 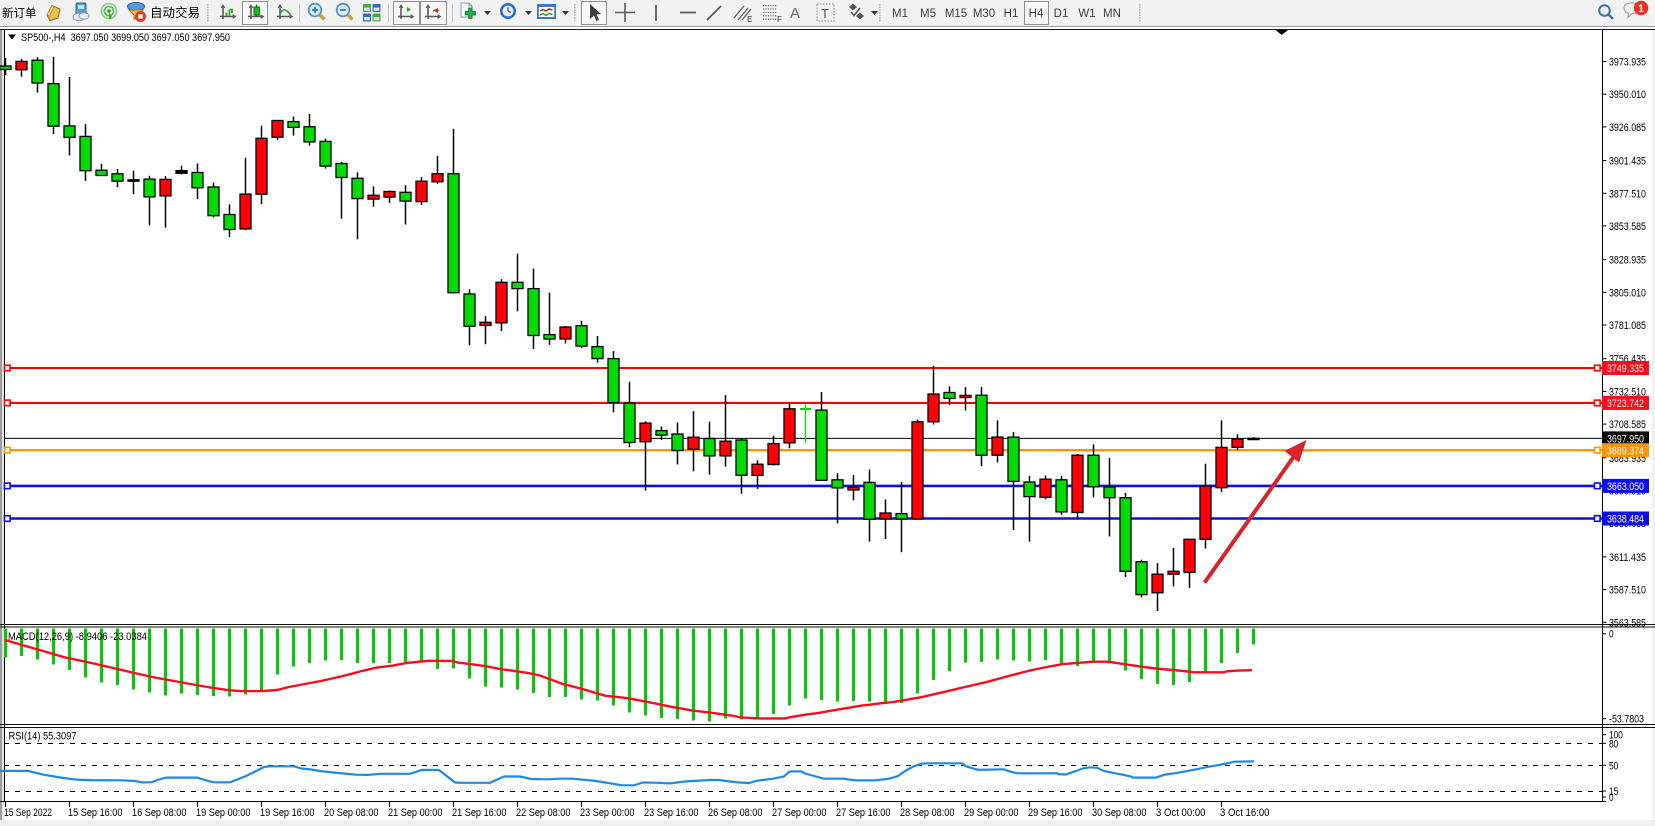 I want to click on svg-text: RSI(14) 55.3097, so click(x=43, y=737).